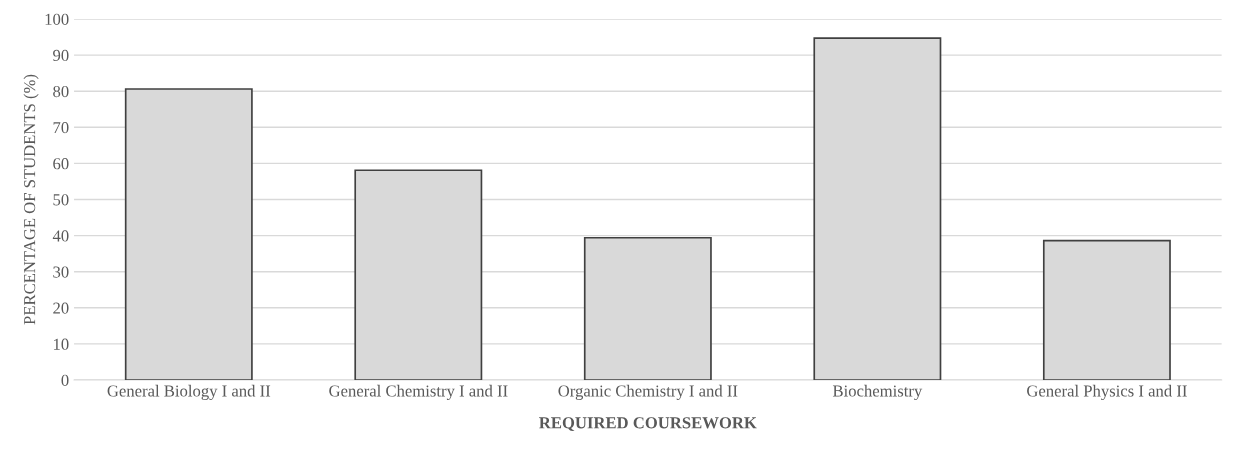 The image size is (1234, 475). Describe the element at coordinates (189, 392) in the screenshot. I see `x-tick-label: General Biology I and II` at that location.